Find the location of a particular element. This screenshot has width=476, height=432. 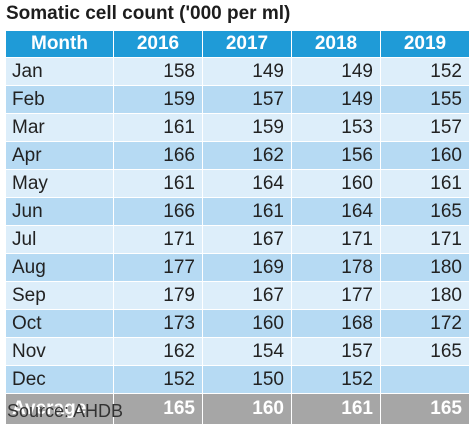

value-cell-2019: 157 is located at coordinates (425, 127).